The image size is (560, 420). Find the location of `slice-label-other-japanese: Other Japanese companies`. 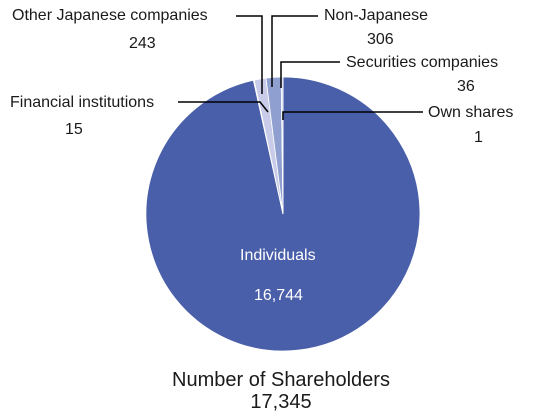

slice-label-other-japanese: Other Japanese companies is located at coordinates (110, 15).